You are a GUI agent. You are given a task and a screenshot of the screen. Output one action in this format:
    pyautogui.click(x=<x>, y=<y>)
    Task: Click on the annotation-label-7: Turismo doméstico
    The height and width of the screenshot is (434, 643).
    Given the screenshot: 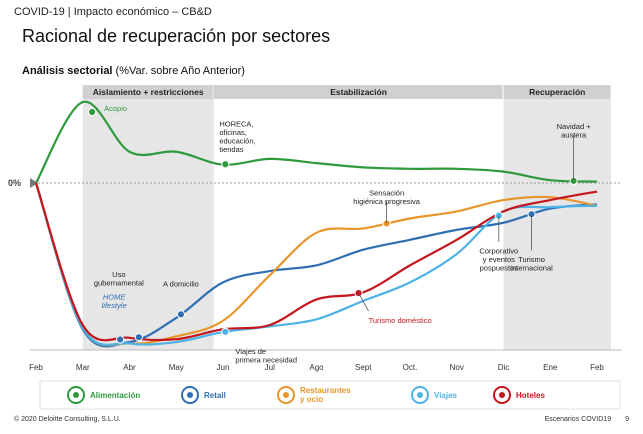 What is the action you would take?
    pyautogui.click(x=400, y=320)
    